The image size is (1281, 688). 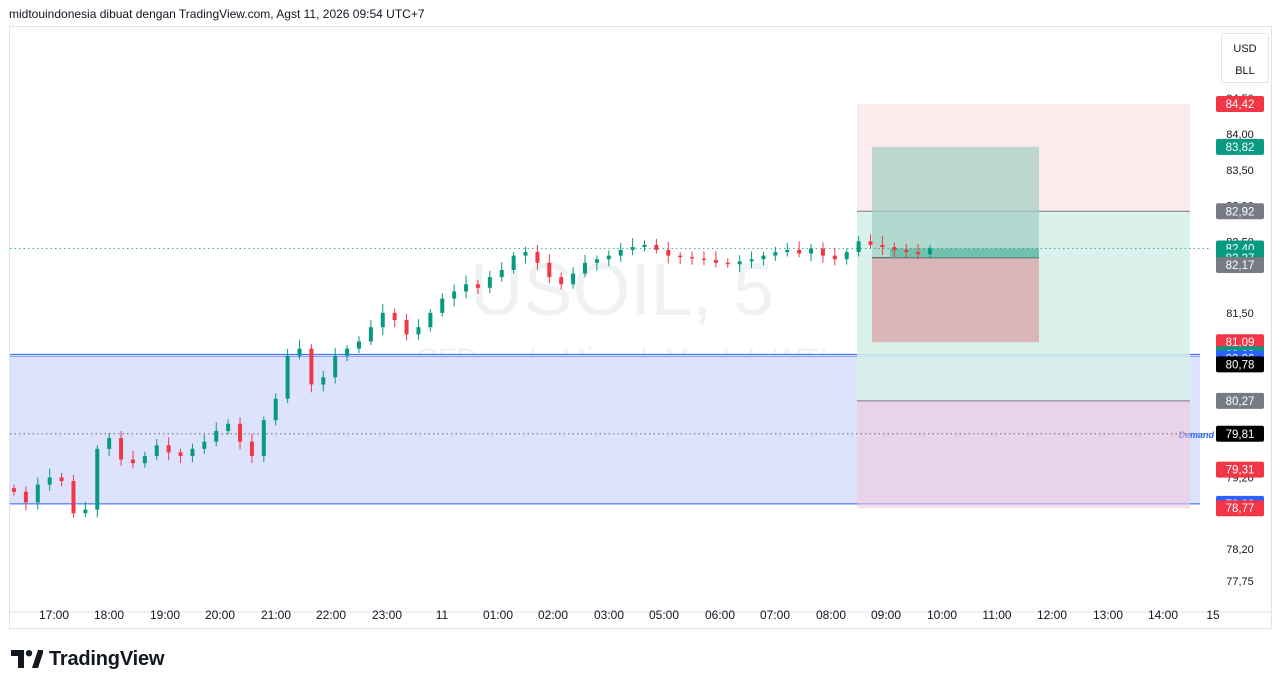 I want to click on currency-selector: USD BLL, so click(x=1245, y=58).